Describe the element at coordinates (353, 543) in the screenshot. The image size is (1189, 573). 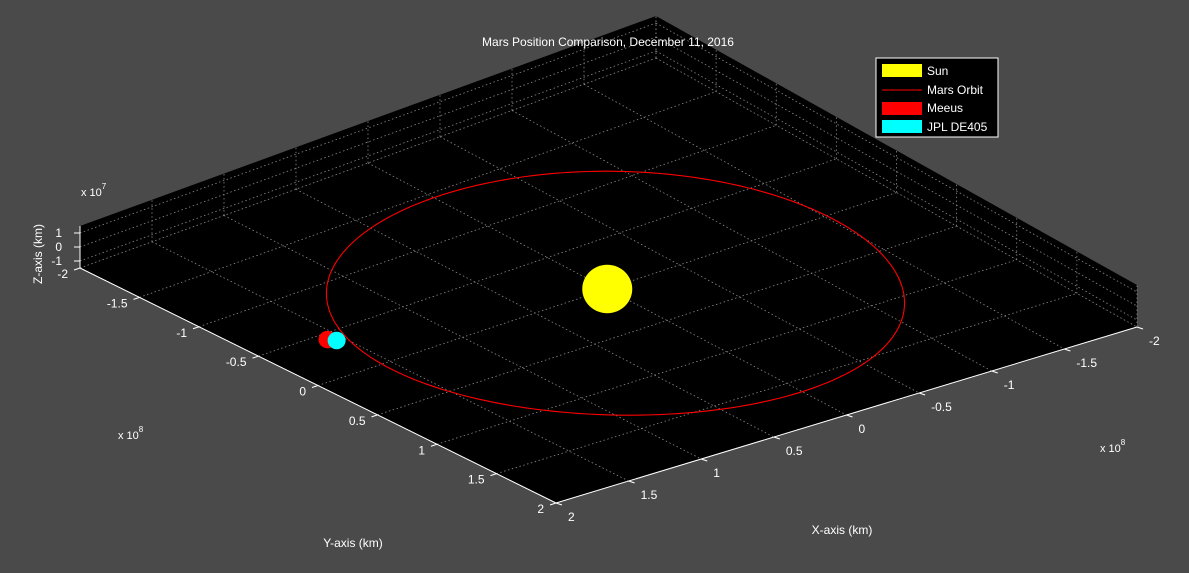
I see `y-axis-label: Y-axis (km)` at that location.